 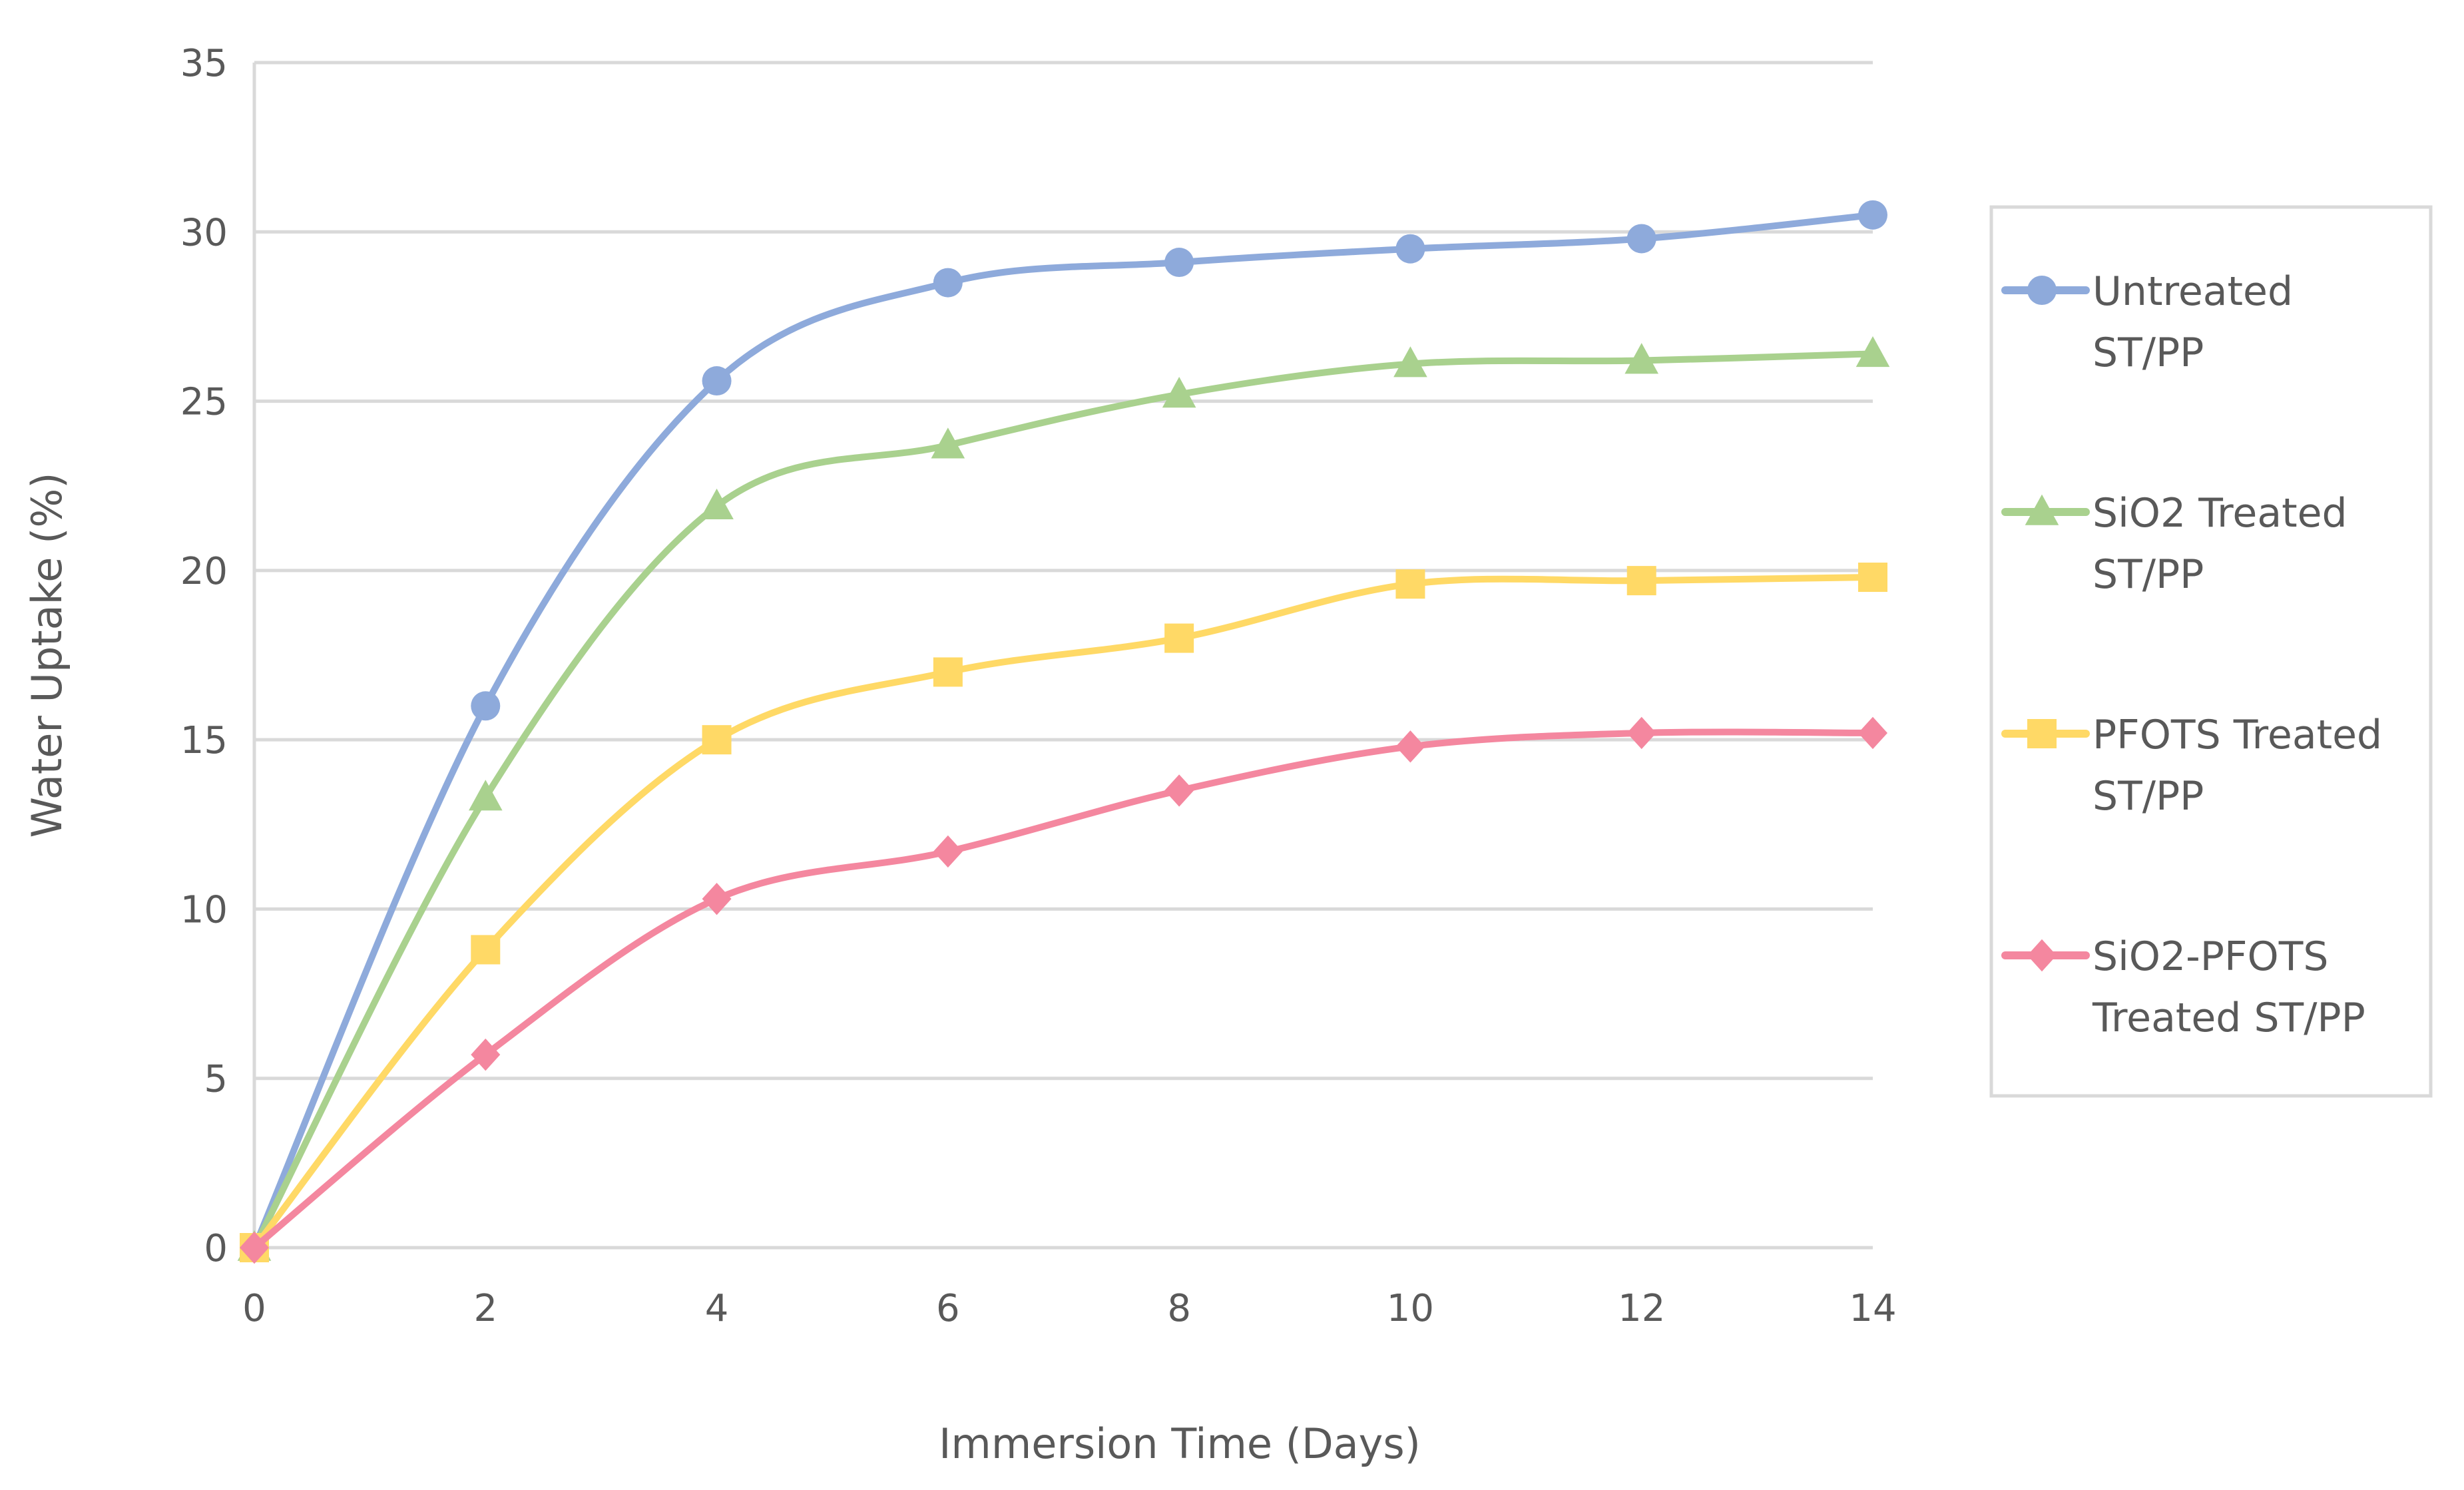 What do you see at coordinates (2228, 1018) in the screenshot?
I see `legend-label: Treated ST/PP` at bounding box center [2228, 1018].